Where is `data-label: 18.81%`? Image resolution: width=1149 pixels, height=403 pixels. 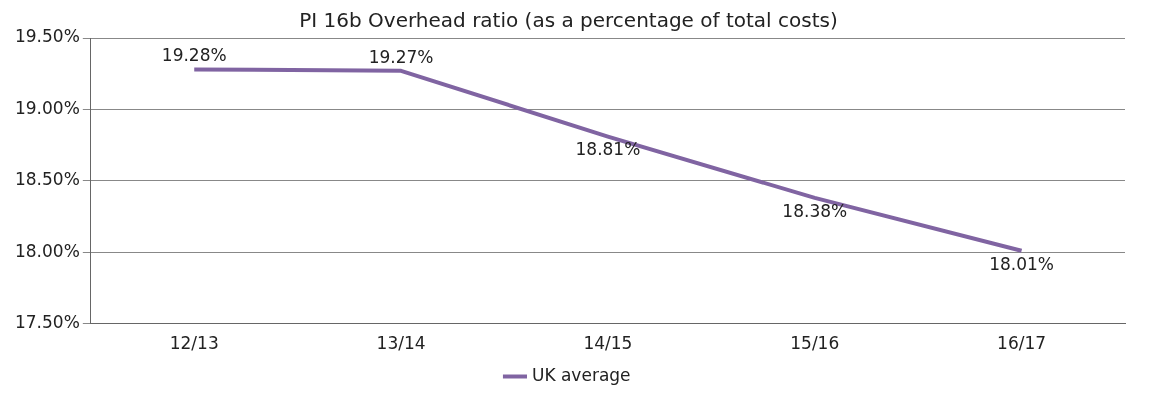 data-label: 18.81% is located at coordinates (608, 149).